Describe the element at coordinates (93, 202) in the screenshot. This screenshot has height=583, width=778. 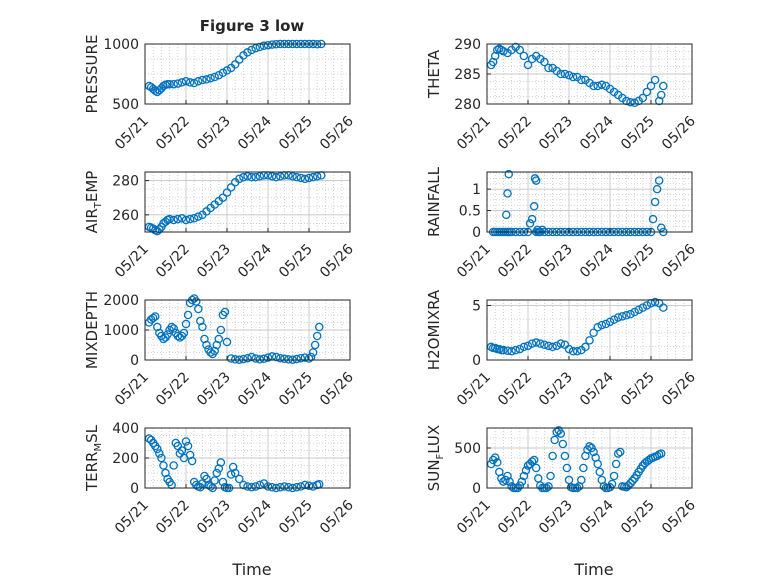
I see `y-axis-label: AIRTEMP` at that location.